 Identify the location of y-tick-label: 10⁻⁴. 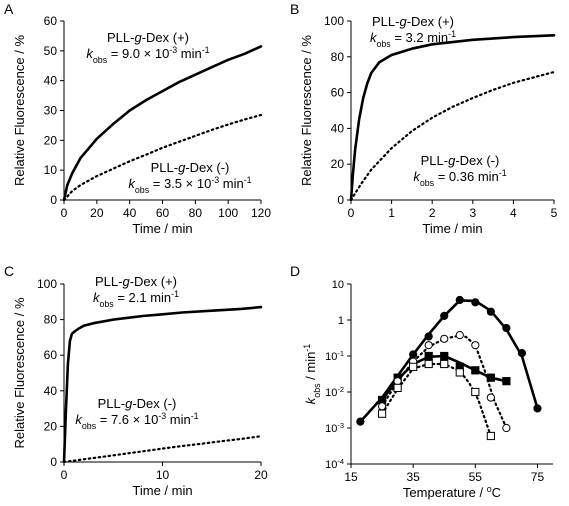
(334, 464).